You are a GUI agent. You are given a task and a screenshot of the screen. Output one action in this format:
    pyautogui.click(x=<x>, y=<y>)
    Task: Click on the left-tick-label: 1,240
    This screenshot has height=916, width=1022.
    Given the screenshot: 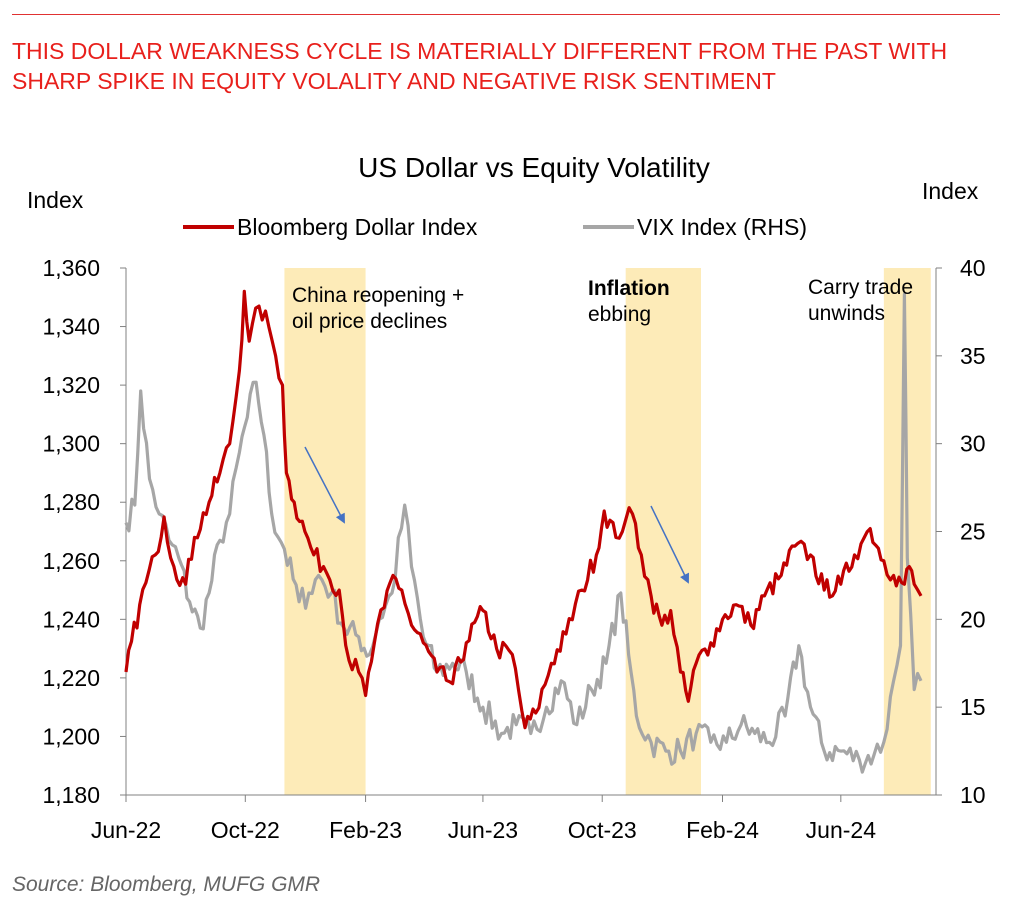 What is the action you would take?
    pyautogui.click(x=71, y=619)
    